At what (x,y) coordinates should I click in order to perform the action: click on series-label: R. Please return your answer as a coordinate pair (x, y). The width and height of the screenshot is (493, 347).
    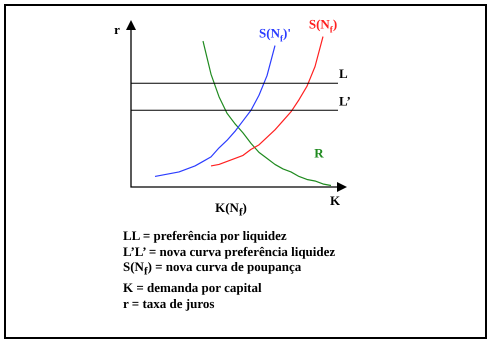
    Looking at the image, I should click on (319, 152).